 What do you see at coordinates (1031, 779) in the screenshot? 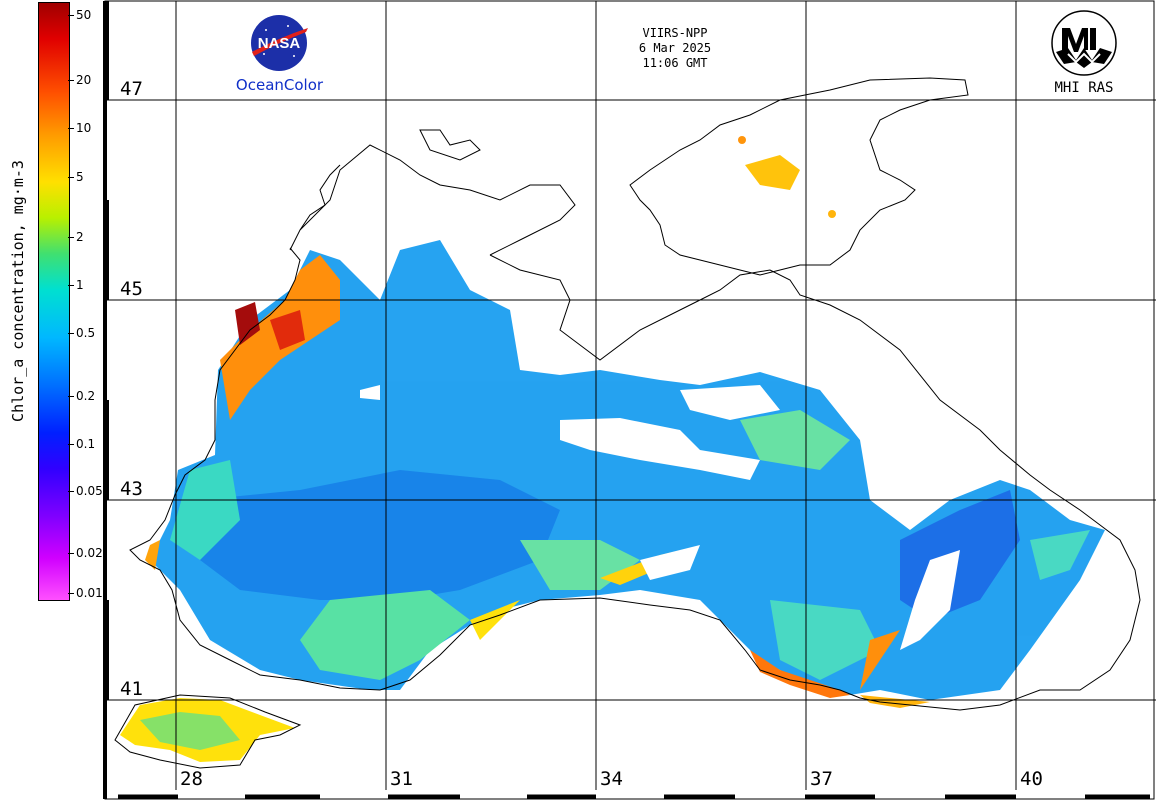
I see `lon-label-40: 40` at bounding box center [1031, 779].